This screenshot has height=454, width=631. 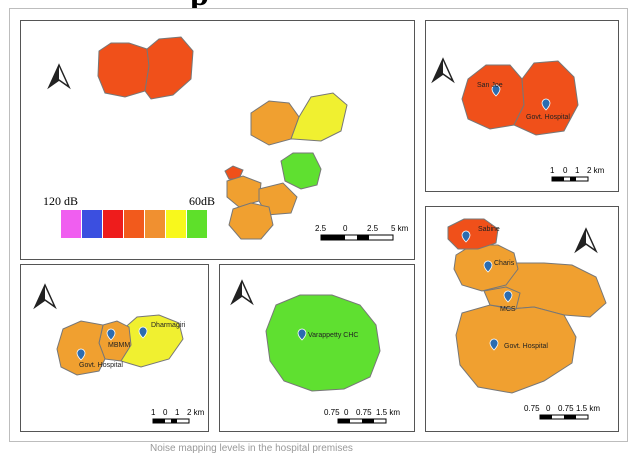 What do you see at coordinates (202, 201) in the screenshot?
I see `legend-low-label: 60dB` at bounding box center [202, 201].